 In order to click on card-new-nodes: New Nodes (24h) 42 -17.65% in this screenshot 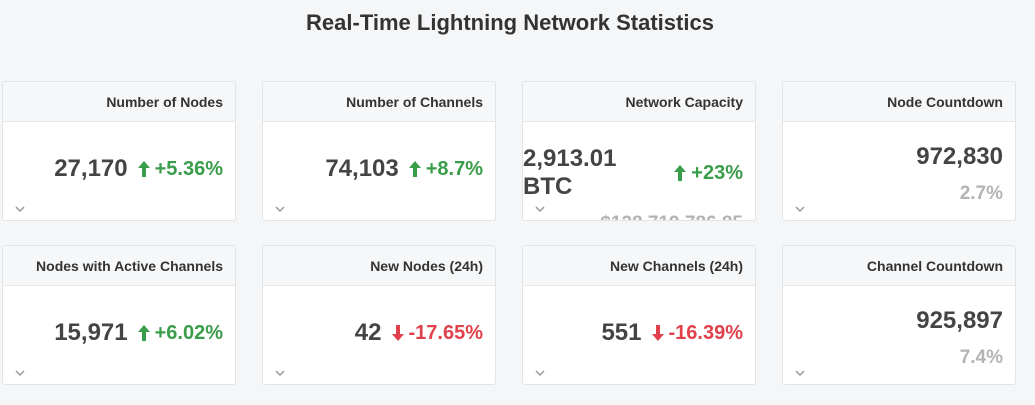, I will do `click(379, 315)`.